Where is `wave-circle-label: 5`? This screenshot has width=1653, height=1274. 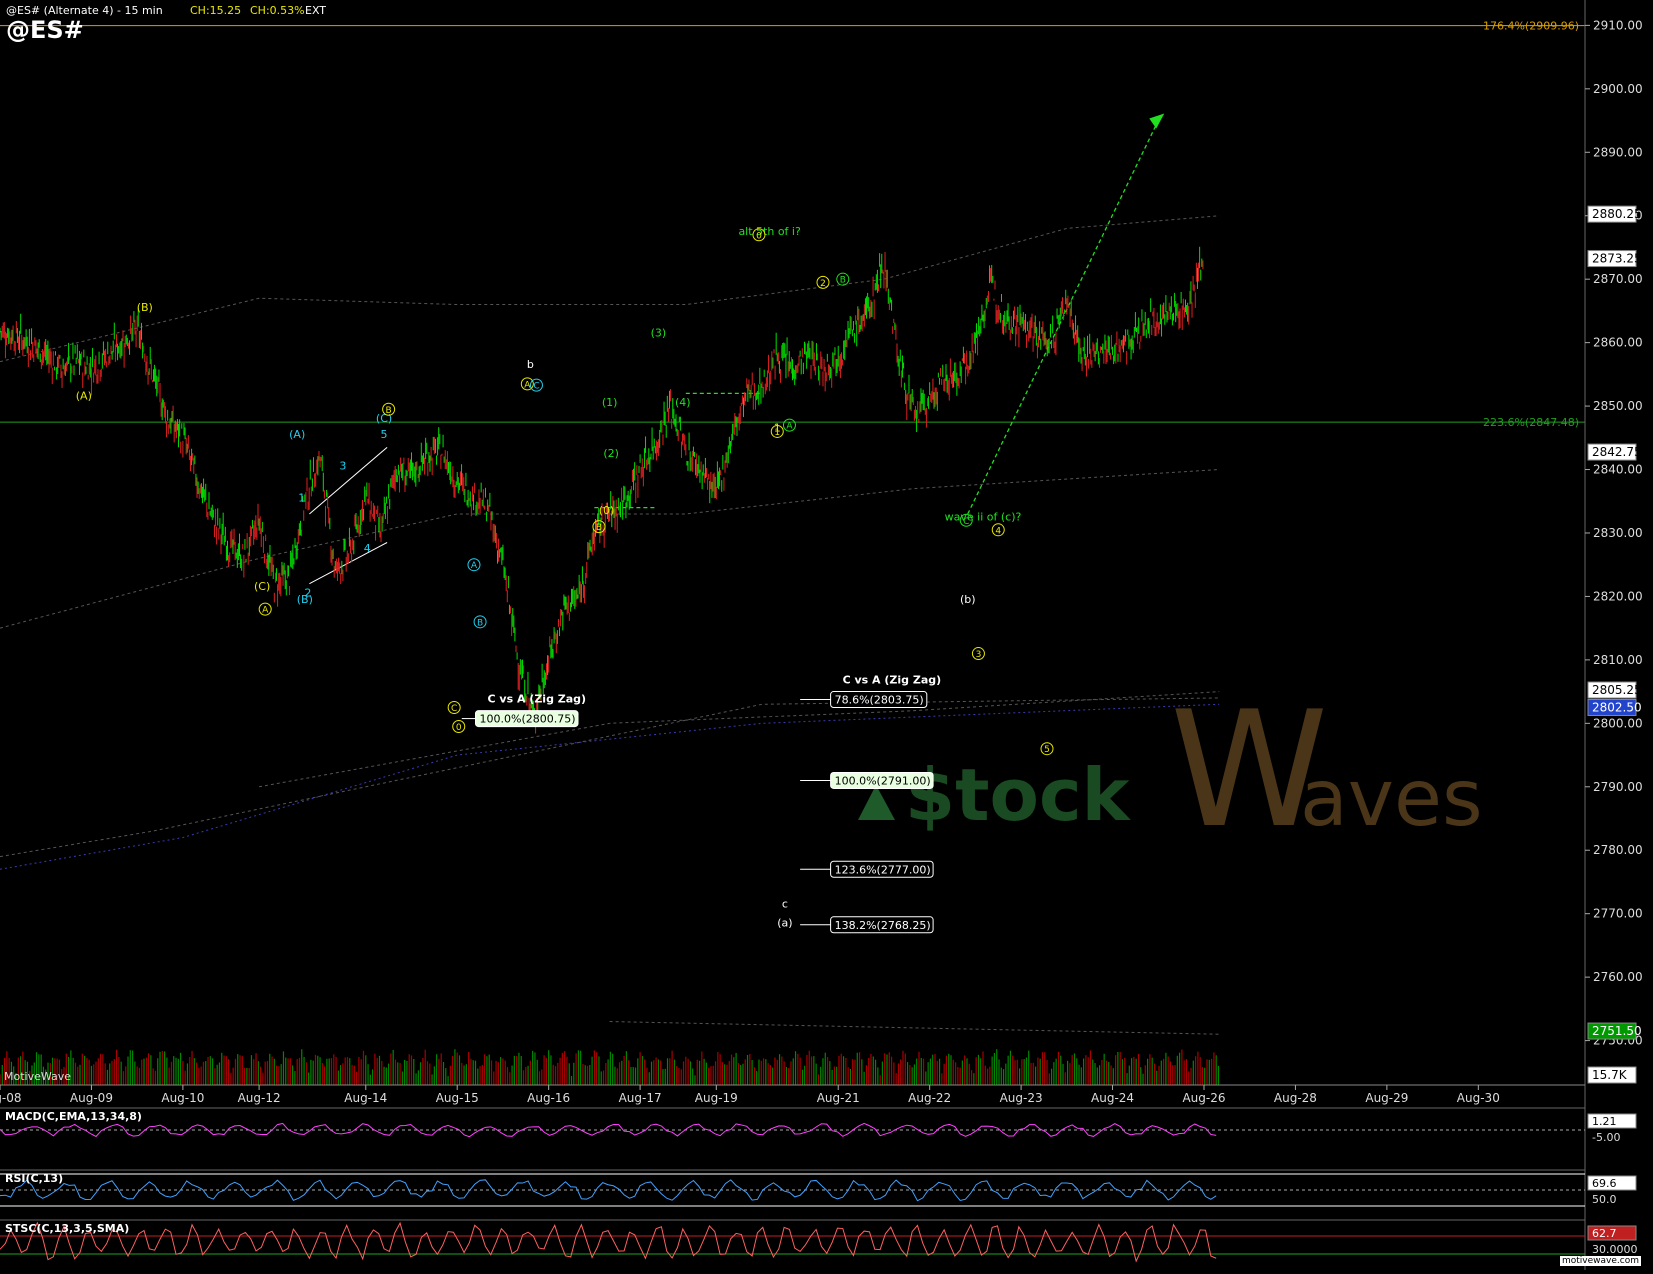
wave-circle-label: 5 is located at coordinates (1047, 750).